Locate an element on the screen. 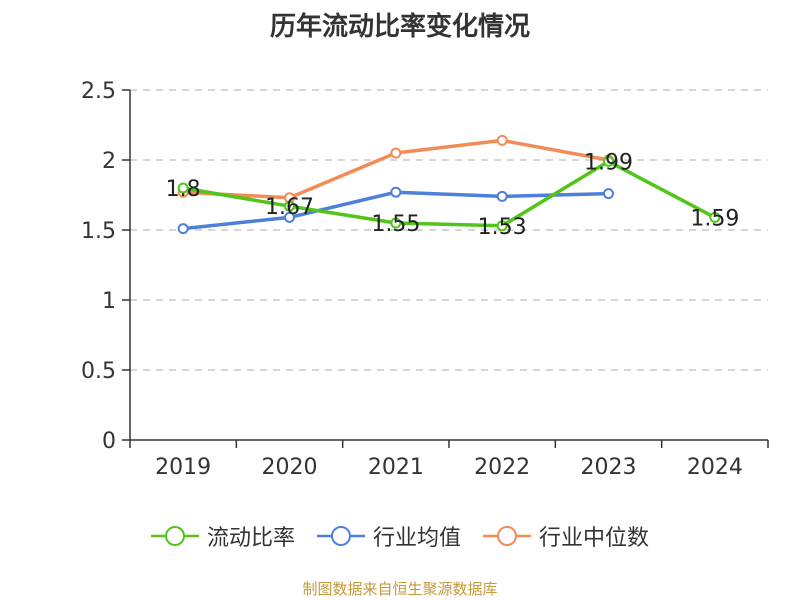 The width and height of the screenshot is (800, 600). legend-item-current-ratio: 流动比率 is located at coordinates (222, 536).